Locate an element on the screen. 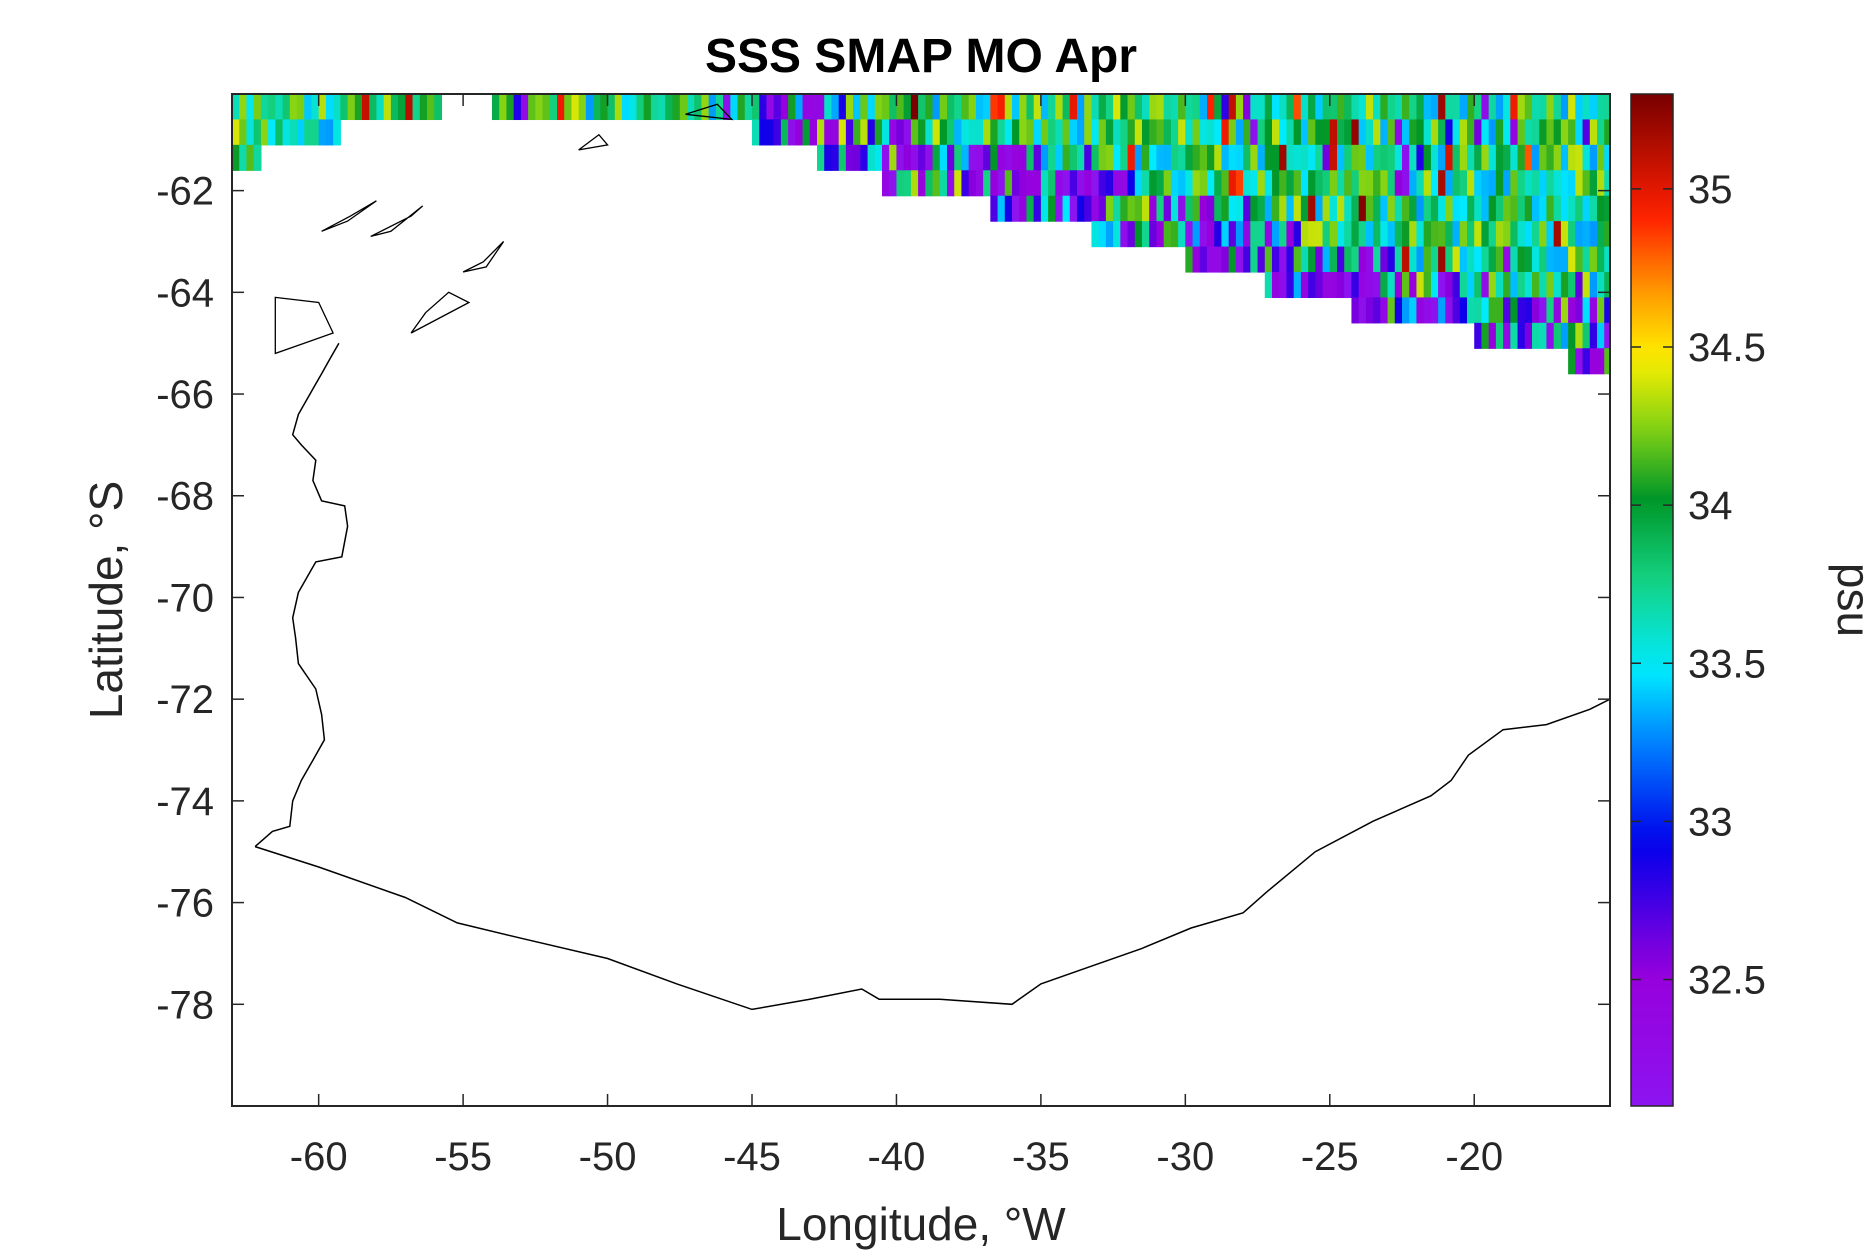 The height and width of the screenshot is (1250, 1875). colorbar-tick-label: 32.5 is located at coordinates (1727, 981).